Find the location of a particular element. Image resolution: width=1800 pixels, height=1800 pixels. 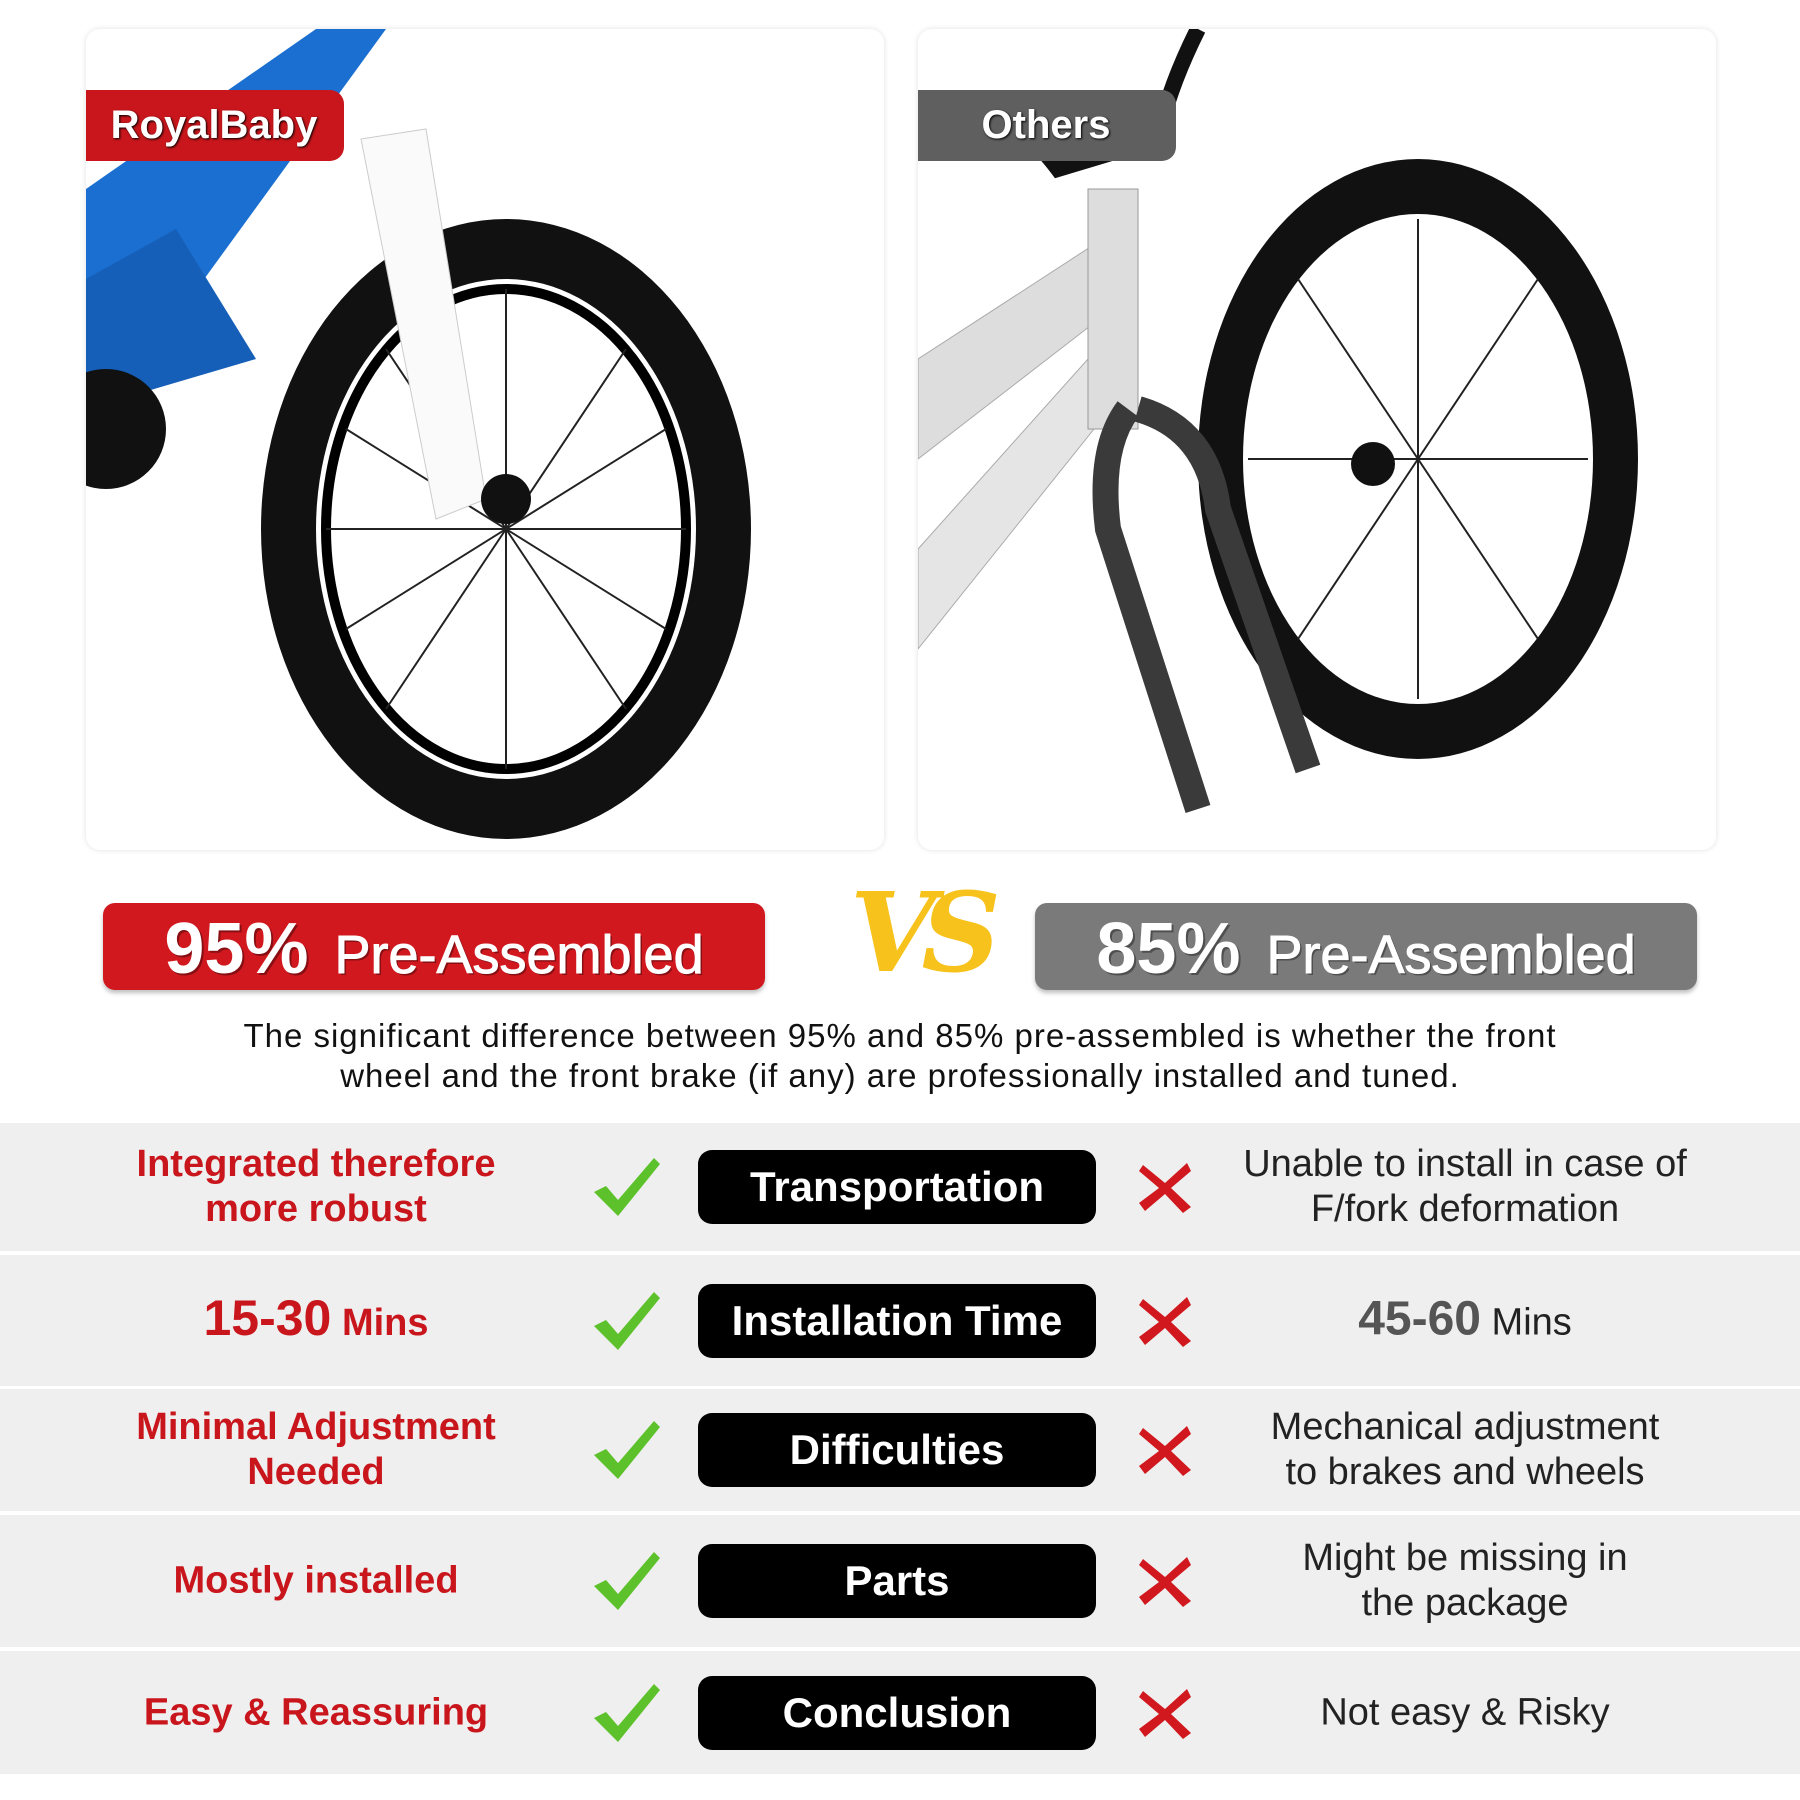

royalbaby-time: 15-30 is located at coordinates (267, 1317).